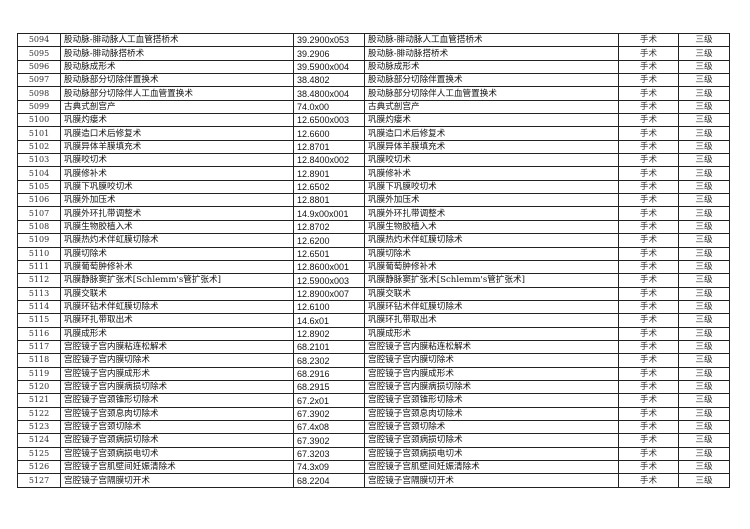 This screenshot has width=750, height=529. What do you see at coordinates (373, 67) in the screenshot?
I see `table-row: 5096 股动脉成形术 39.5900x004 股动脉成形术 手术 三级` at bounding box center [373, 67].